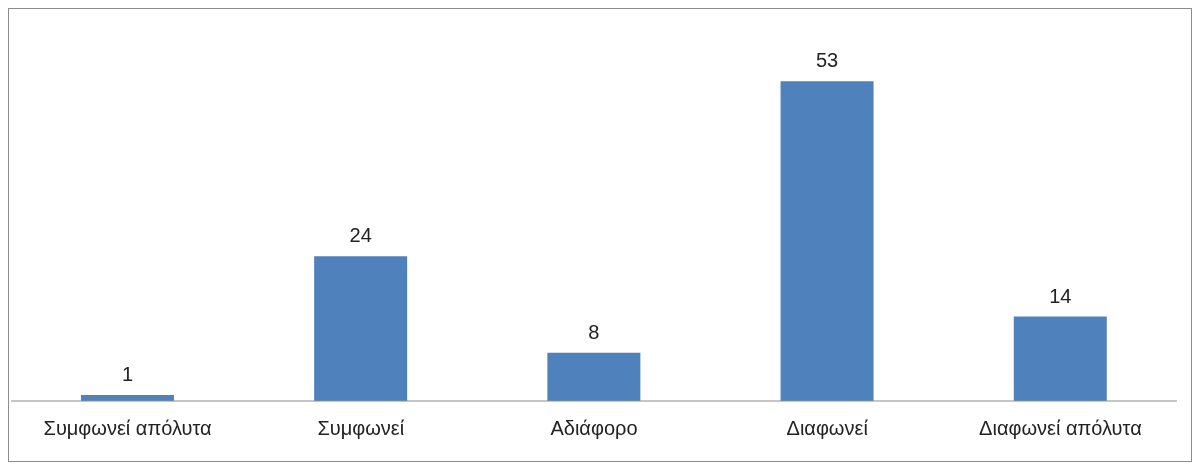 The image size is (1200, 470). Describe the element at coordinates (360, 235) in the screenshot. I see `data-label: 24` at that location.